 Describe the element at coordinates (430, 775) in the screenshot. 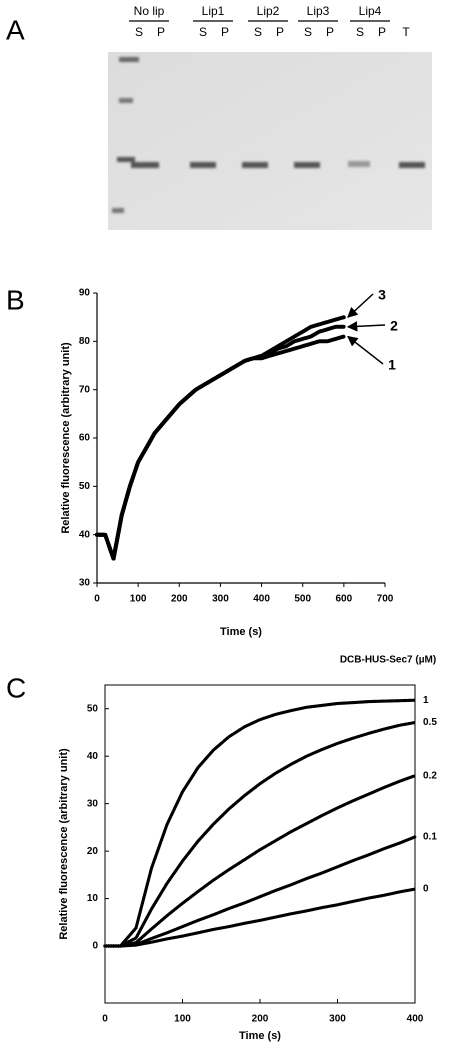

I see `series-label: 0.2` at that location.